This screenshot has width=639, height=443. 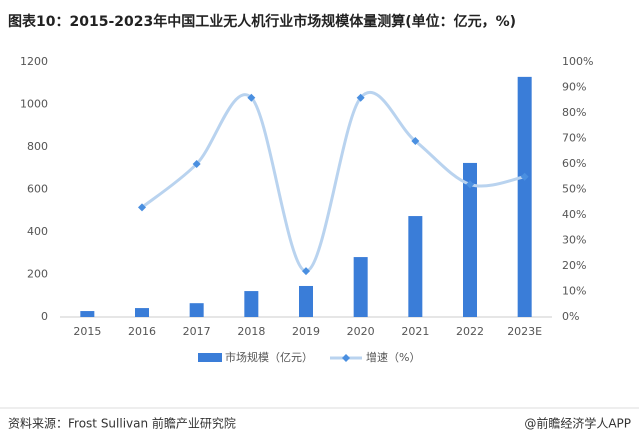 What do you see at coordinates (470, 331) in the screenshot?
I see `x-tick-label: 2022` at bounding box center [470, 331].